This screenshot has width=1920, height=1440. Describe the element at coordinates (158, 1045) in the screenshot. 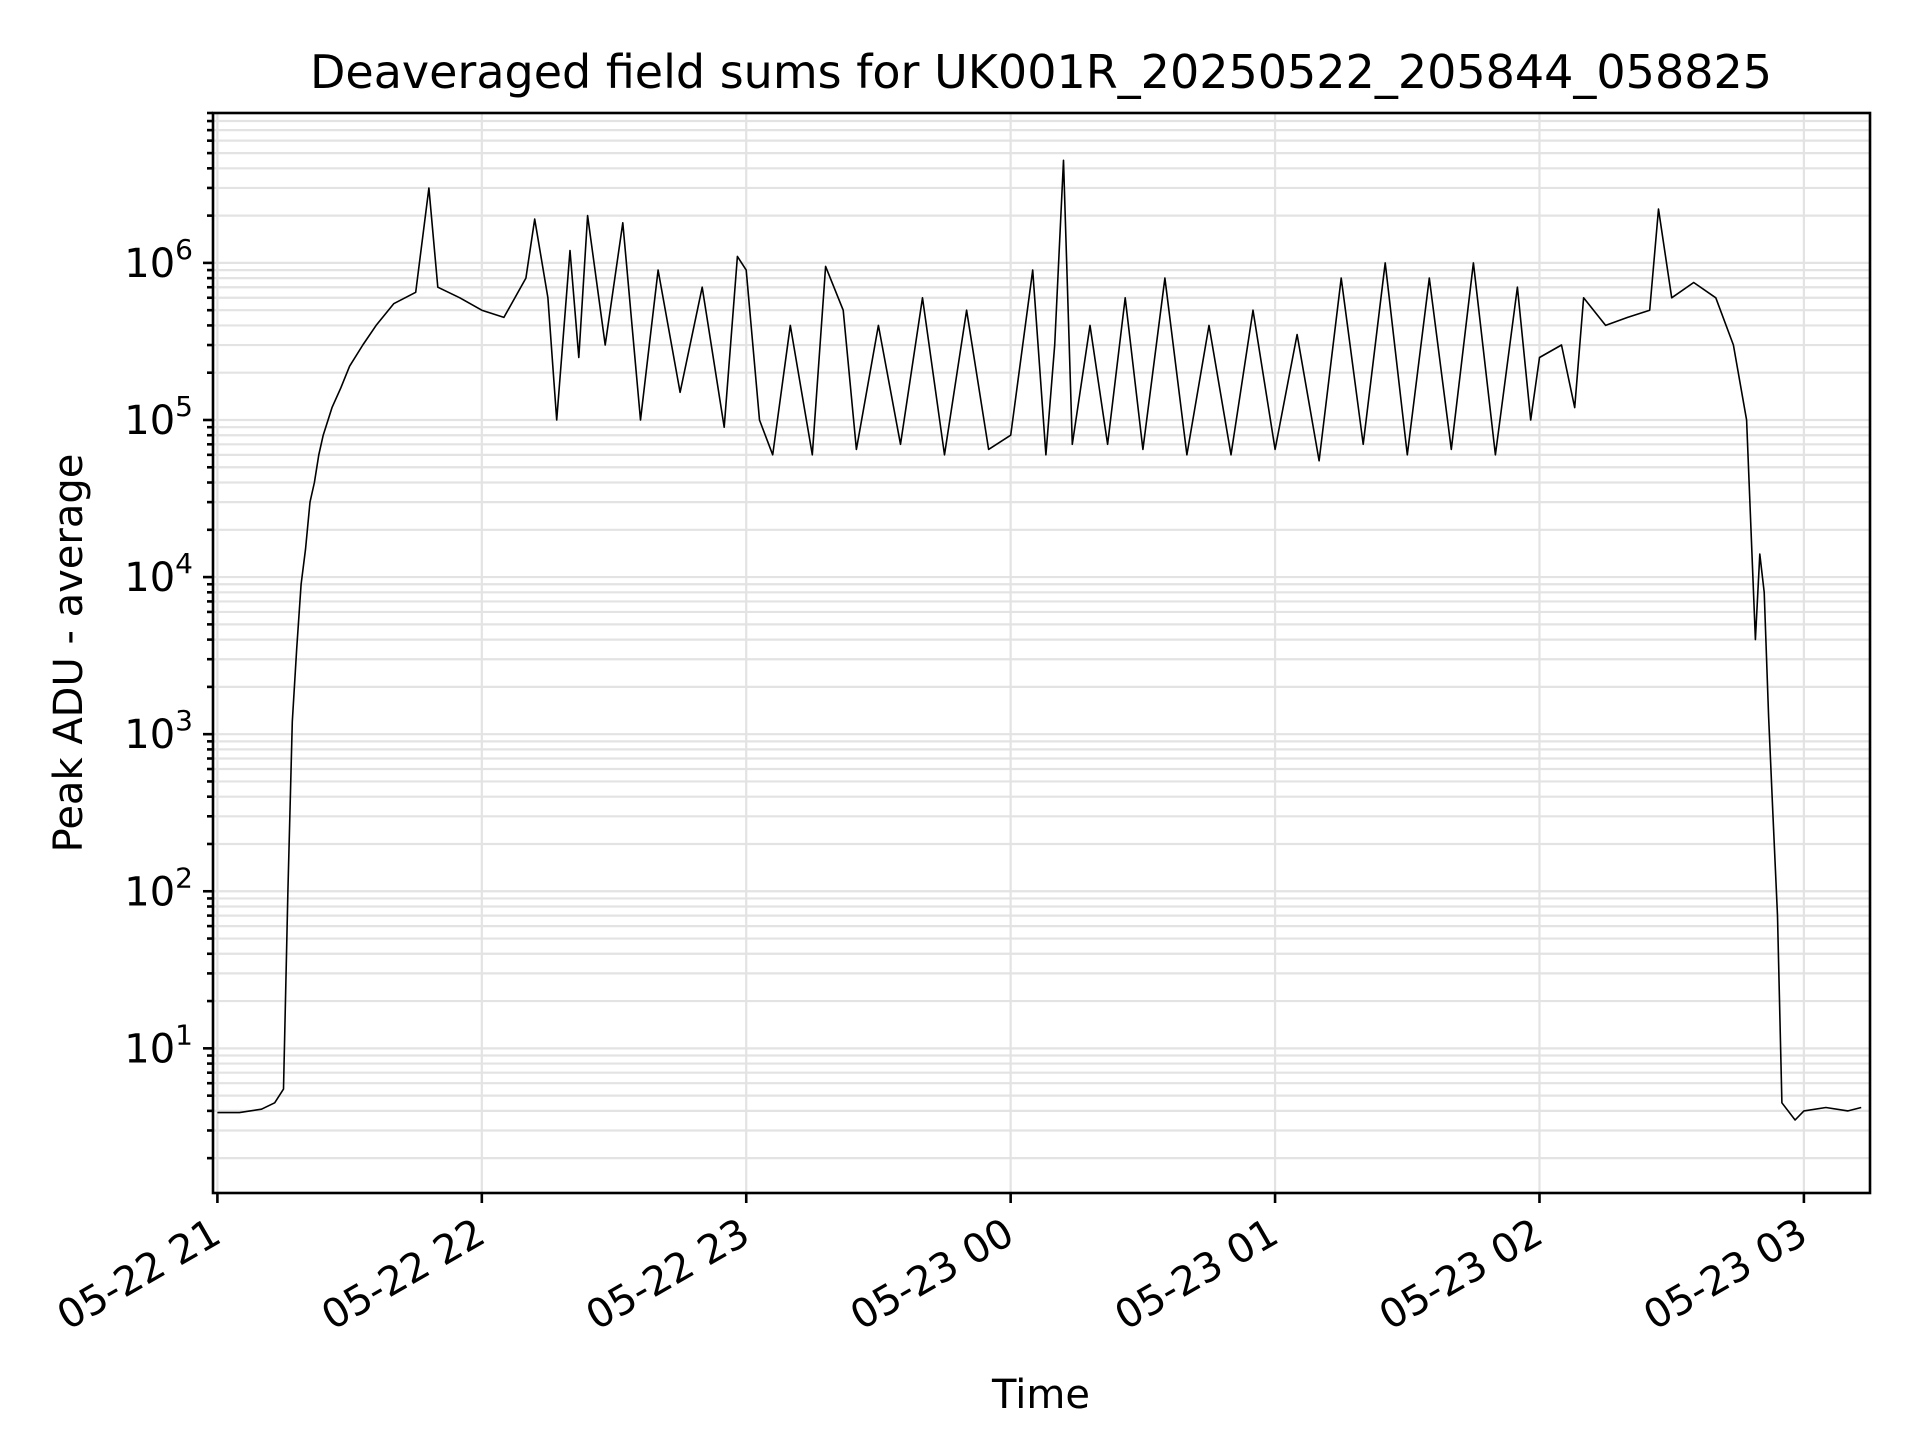

I see `y-tick-label: 10¹` at that location.